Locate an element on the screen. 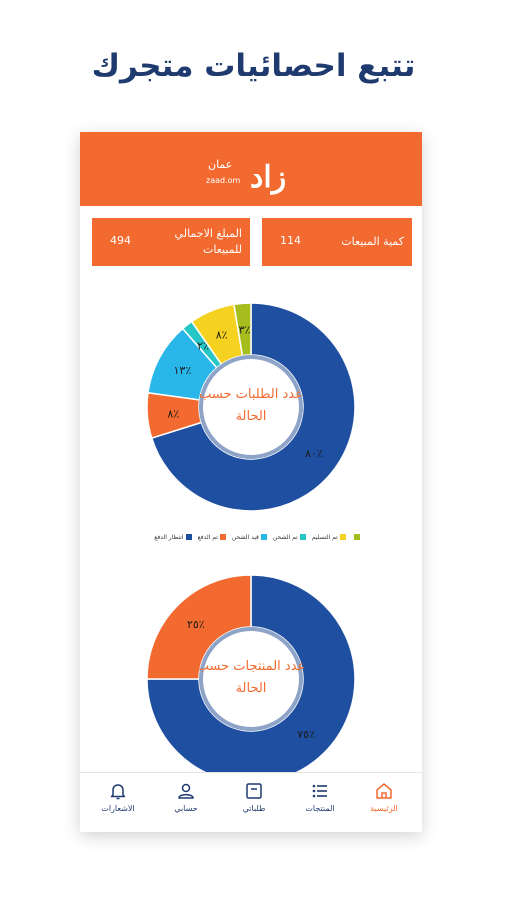  legend-item: قيد الشحن is located at coordinates (249, 537).